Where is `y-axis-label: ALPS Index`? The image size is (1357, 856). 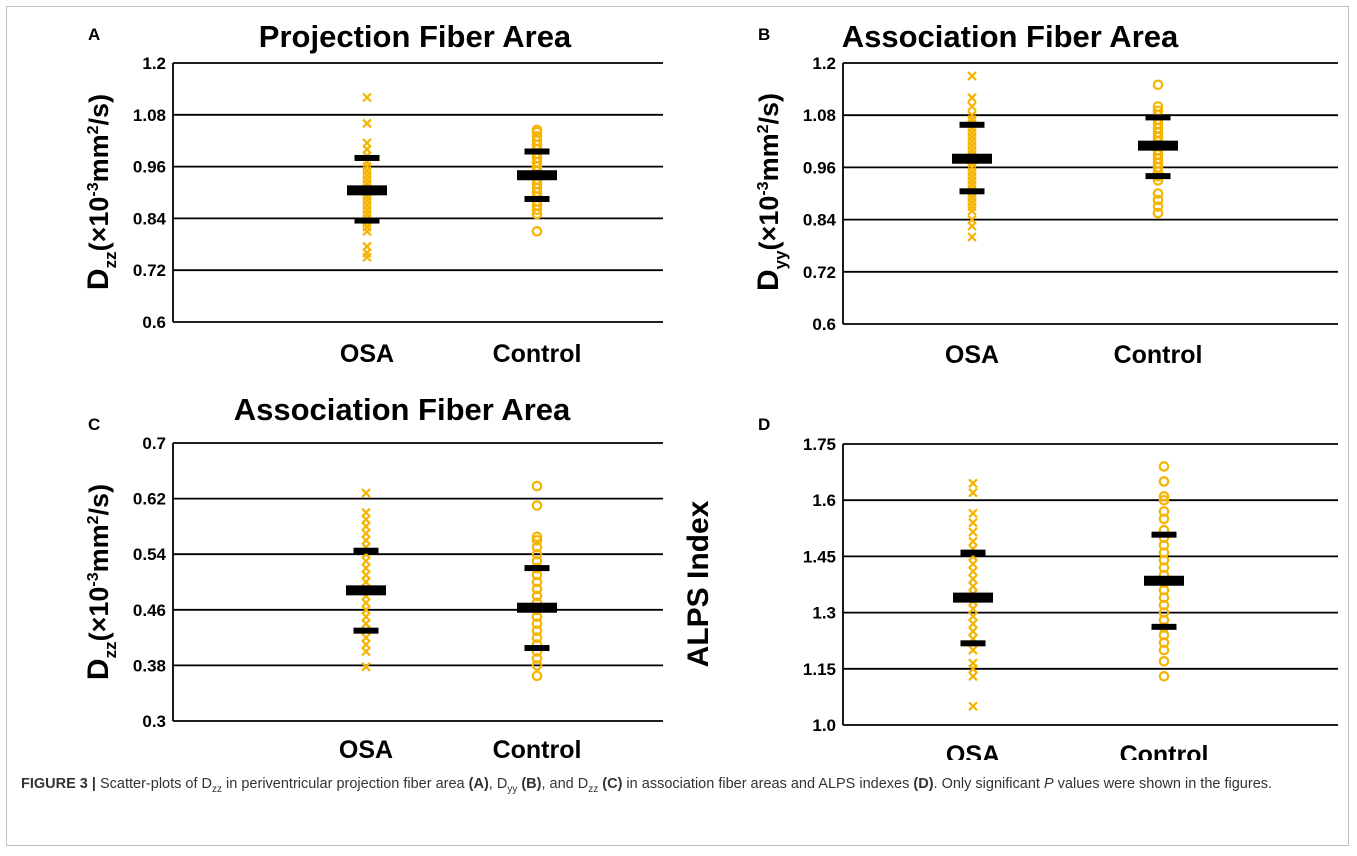
y-axis-label: ALPS Index is located at coordinates (698, 583).